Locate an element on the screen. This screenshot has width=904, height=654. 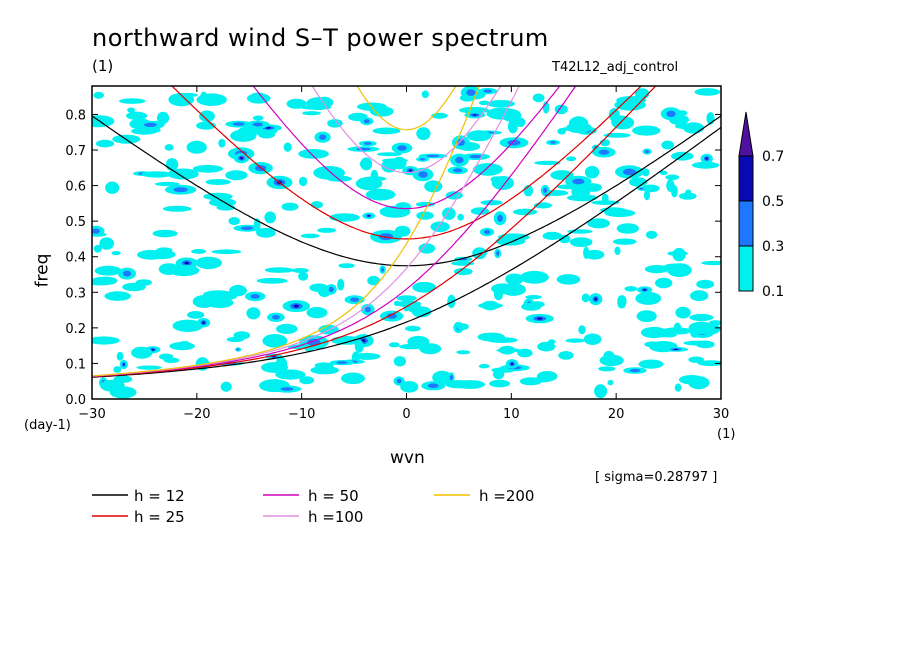
y-tick-label: 0.3 is located at coordinates (75, 293).